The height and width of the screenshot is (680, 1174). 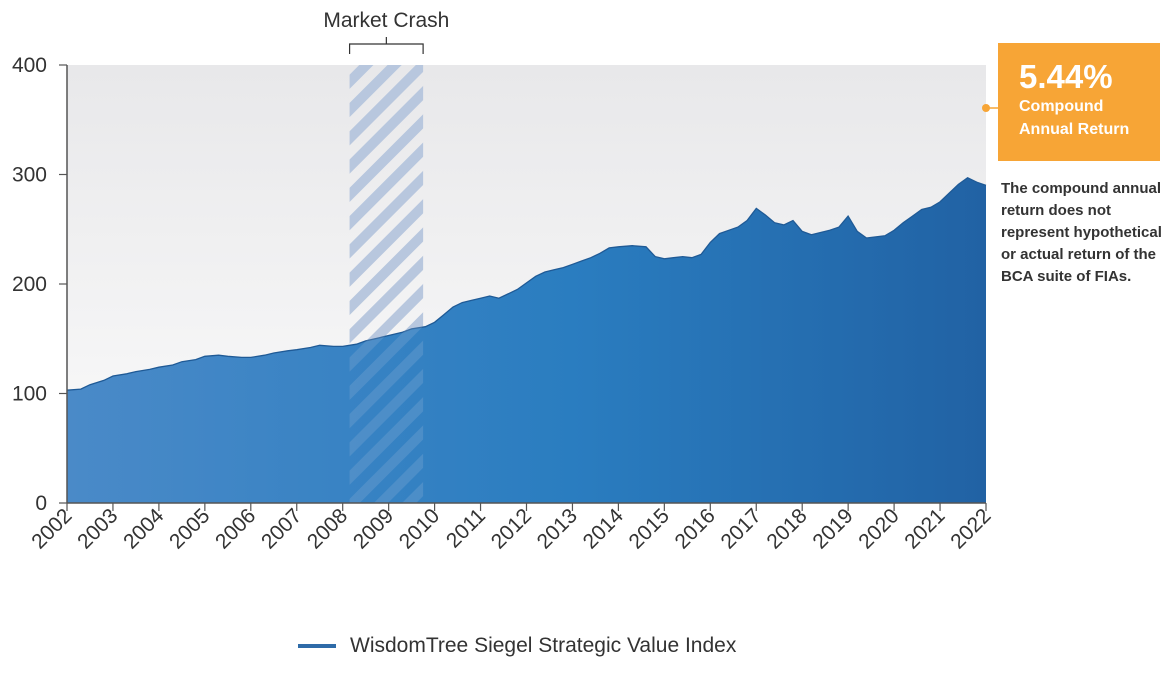 What do you see at coordinates (557, 528) in the screenshot?
I see `x-tick-label: 2013` at bounding box center [557, 528].